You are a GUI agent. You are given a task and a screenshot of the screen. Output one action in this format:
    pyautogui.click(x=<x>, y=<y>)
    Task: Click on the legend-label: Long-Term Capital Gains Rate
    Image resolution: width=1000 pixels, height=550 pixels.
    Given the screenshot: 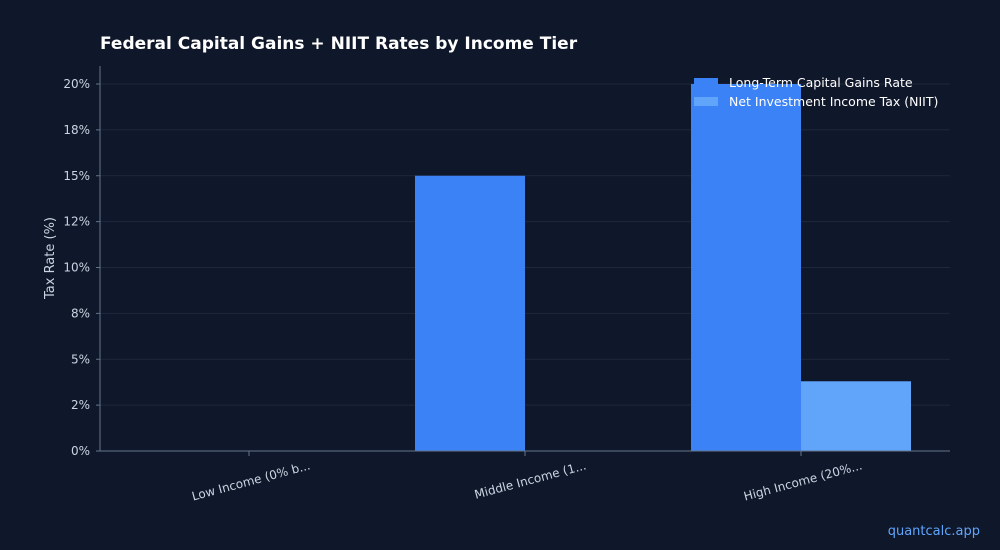 What is the action you would take?
    pyautogui.click(x=821, y=82)
    